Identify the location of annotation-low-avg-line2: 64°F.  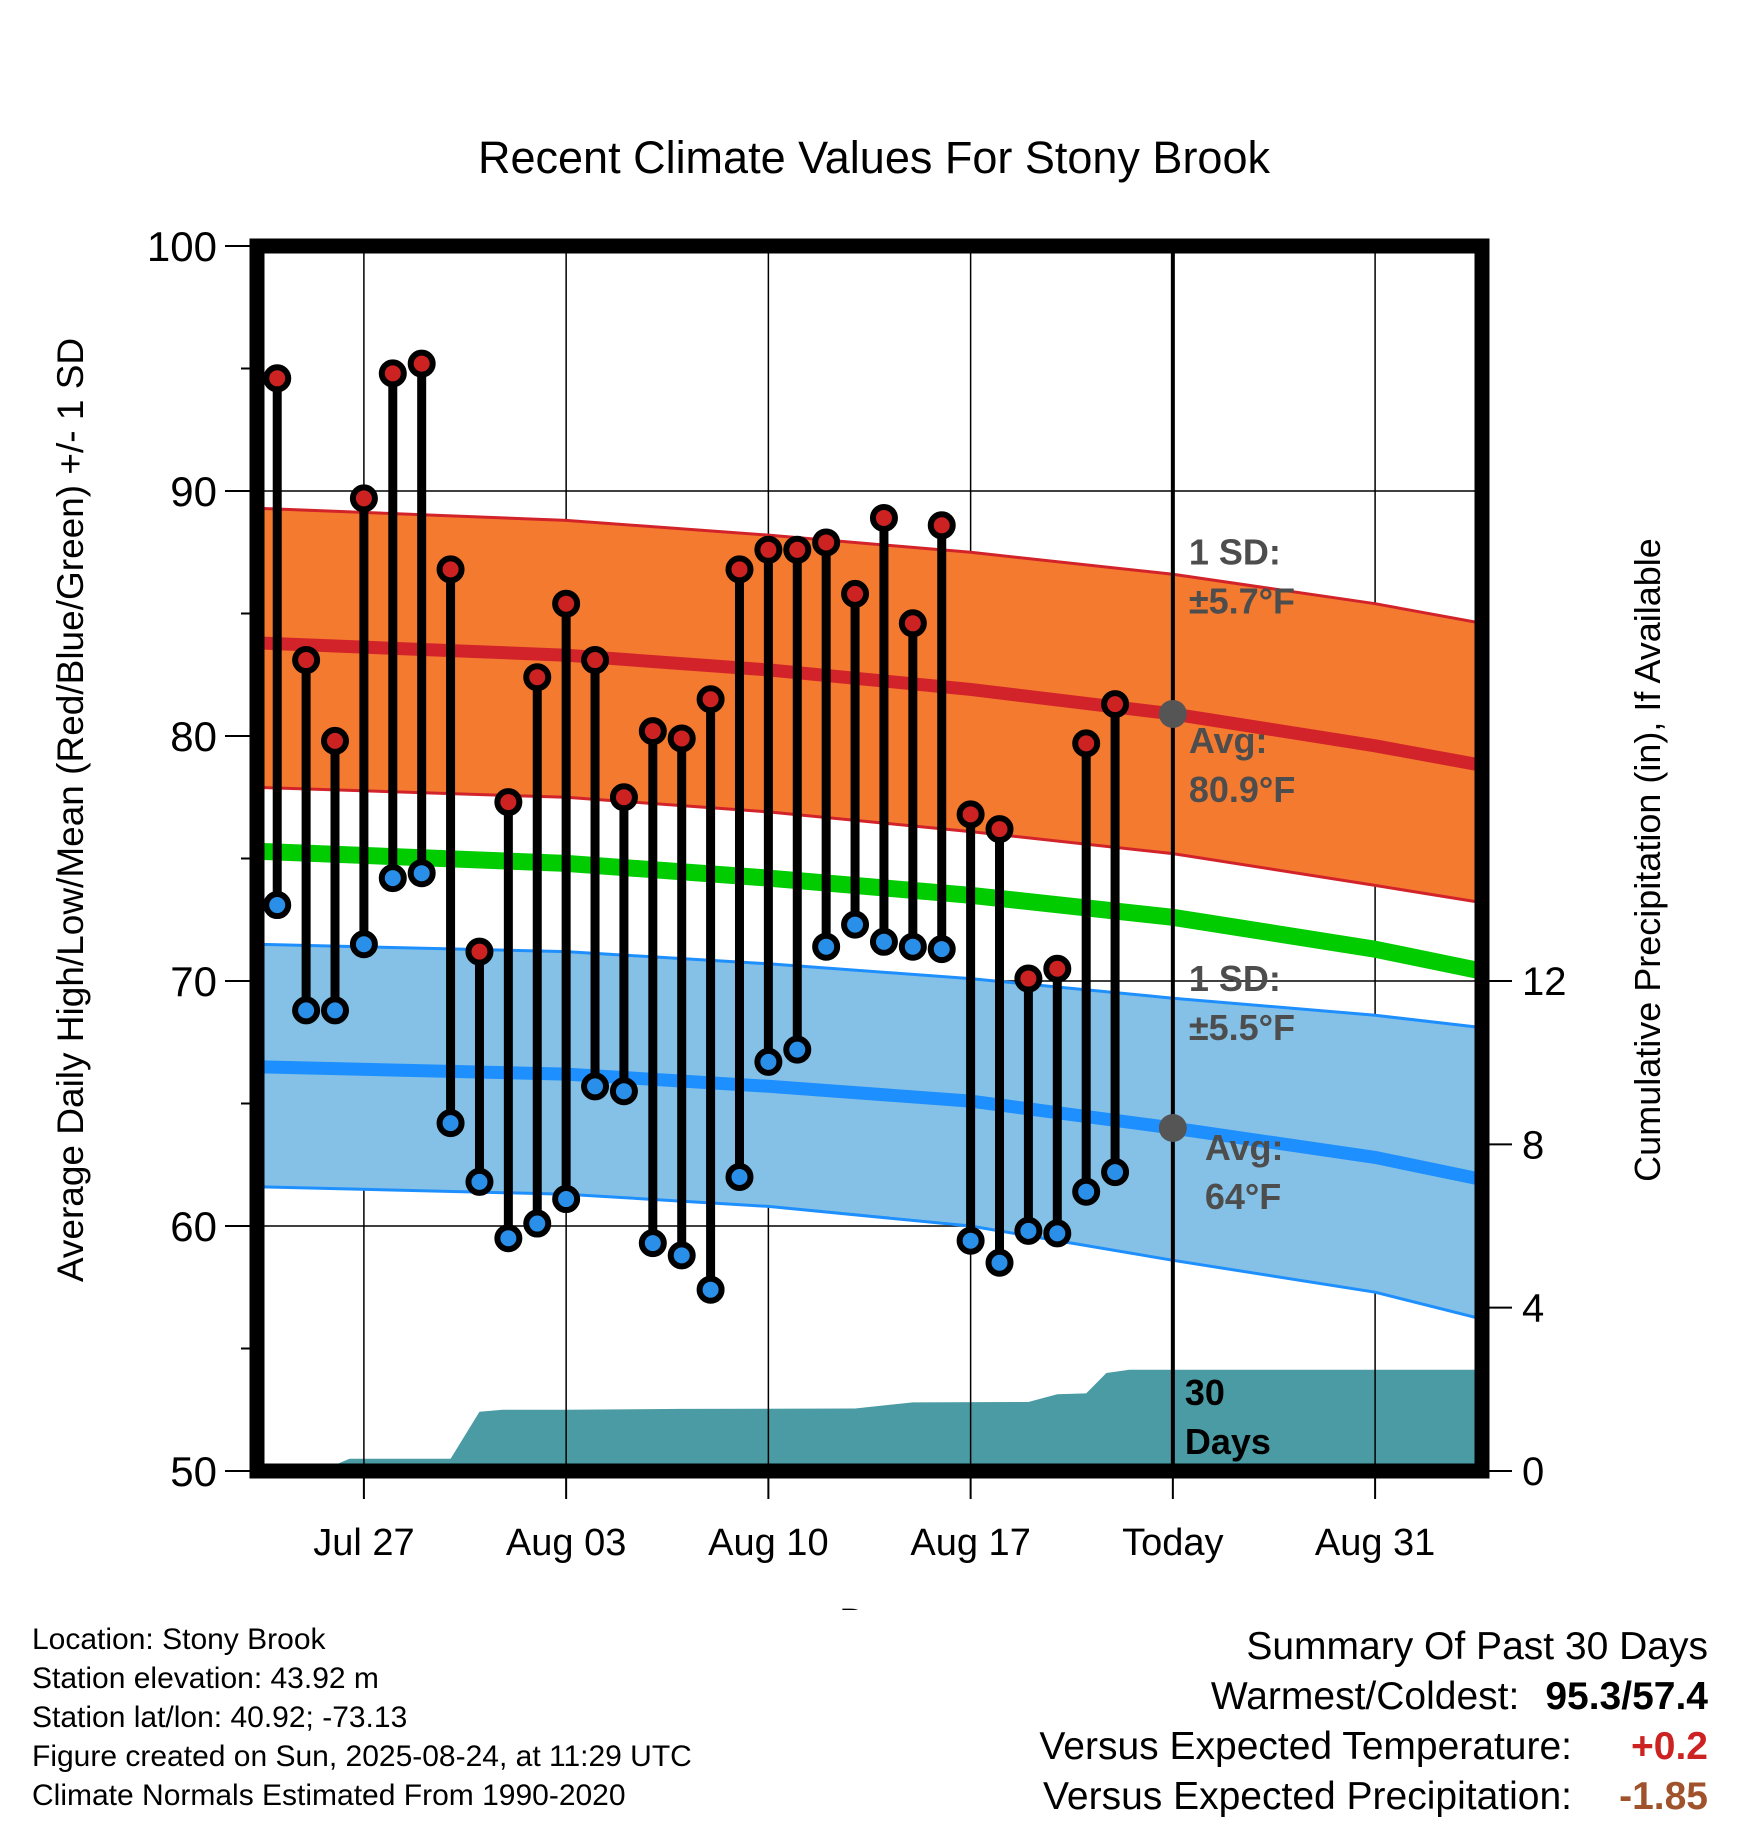
(1243, 1196).